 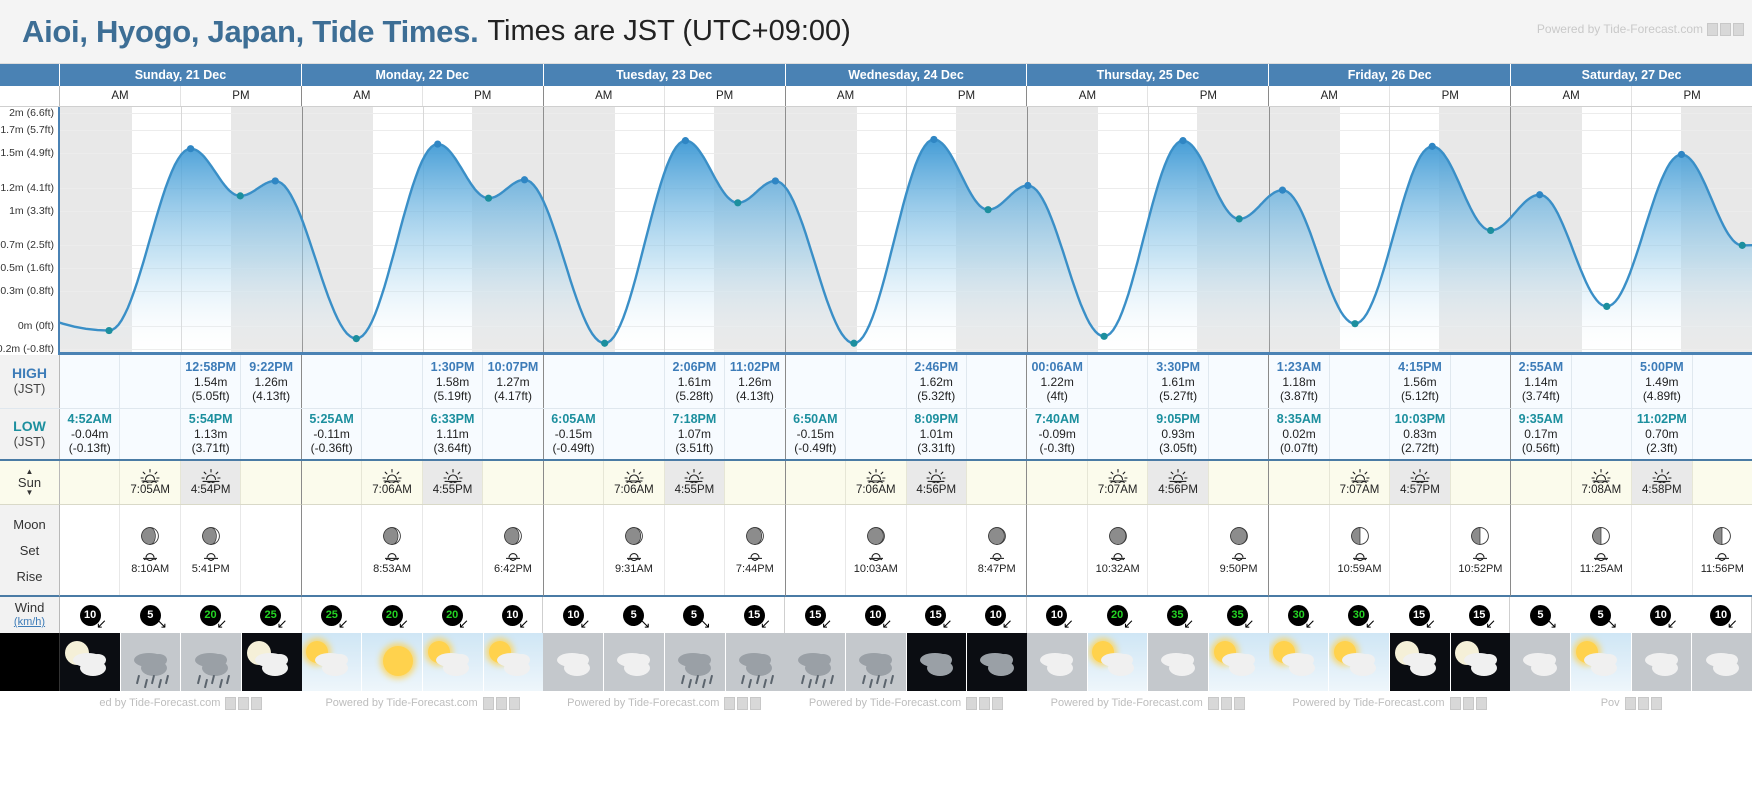 What do you see at coordinates (1722, 568) in the screenshot?
I see `moonrise-time: 11:56PM` at bounding box center [1722, 568].